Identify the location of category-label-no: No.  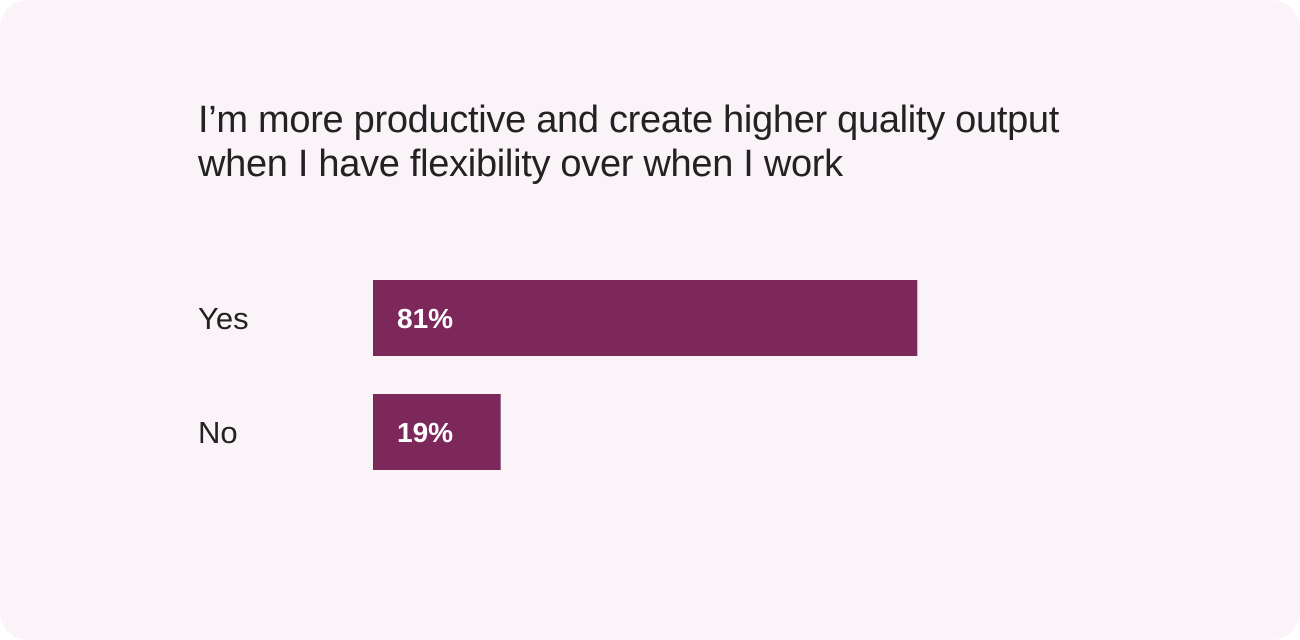
(218, 432).